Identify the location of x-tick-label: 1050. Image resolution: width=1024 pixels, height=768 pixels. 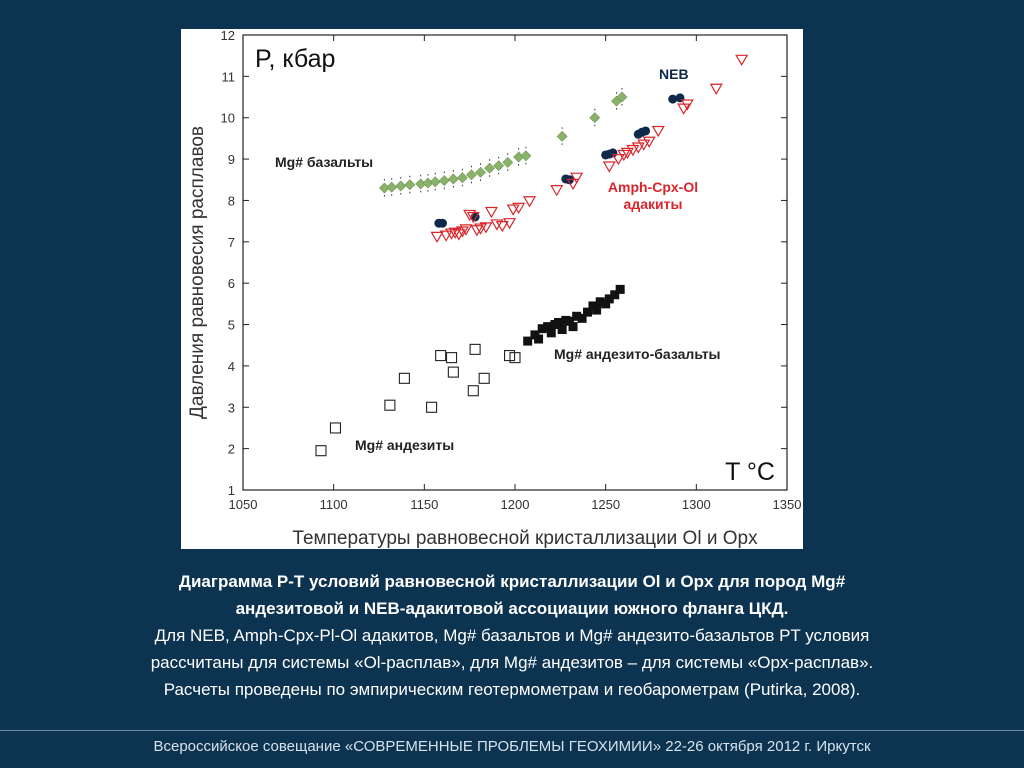
(243, 504).